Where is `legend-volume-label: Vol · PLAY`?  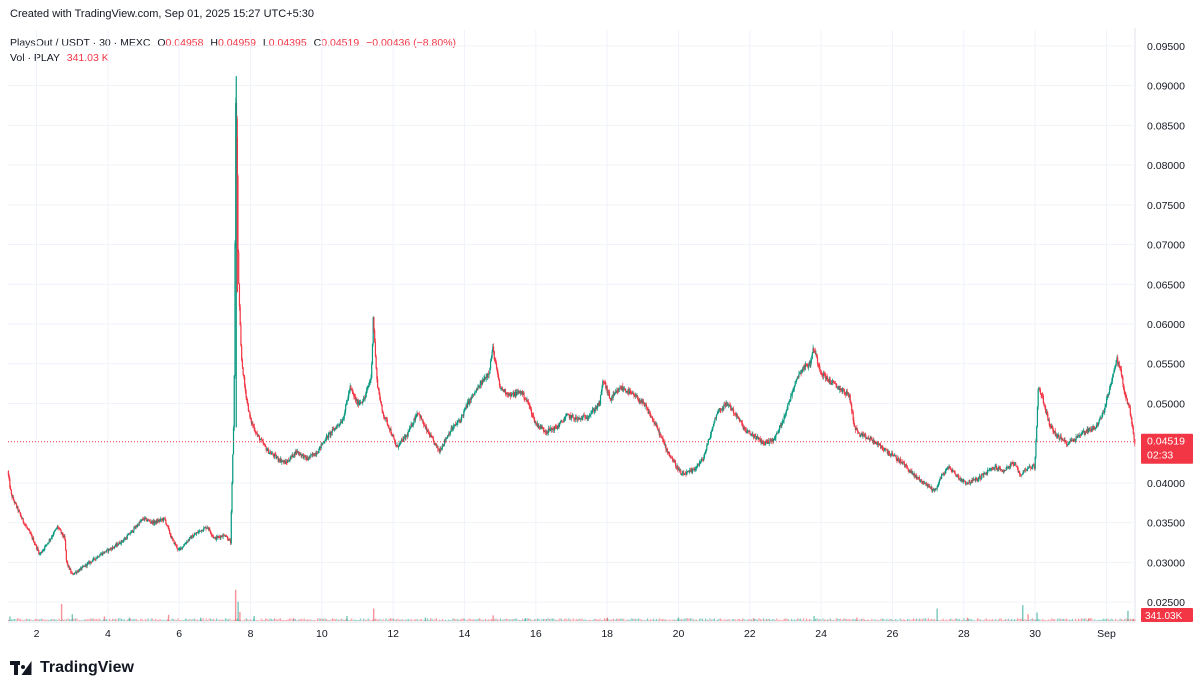 legend-volume-label: Vol · PLAY is located at coordinates (35, 58).